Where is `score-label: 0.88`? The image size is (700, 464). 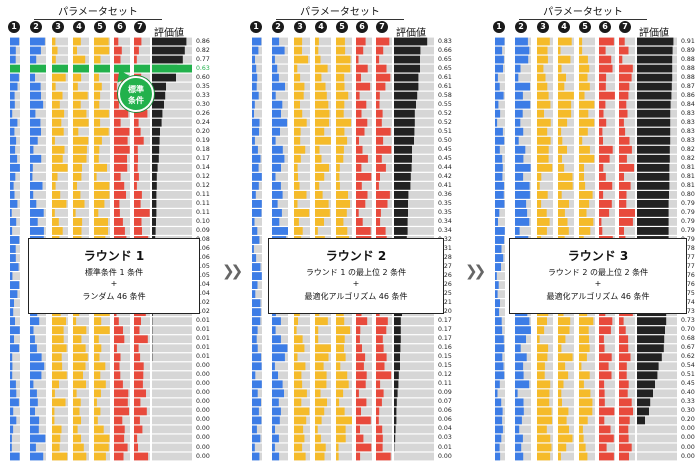
score-label: 0.88 is located at coordinates (688, 59).